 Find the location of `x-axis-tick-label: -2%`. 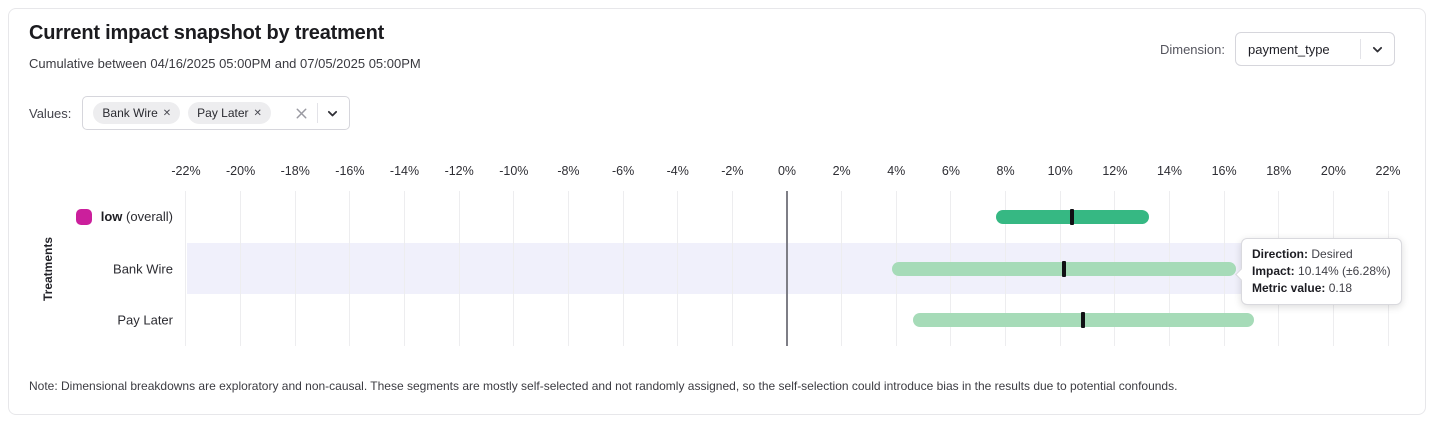

x-axis-tick-label: -2% is located at coordinates (732, 171).